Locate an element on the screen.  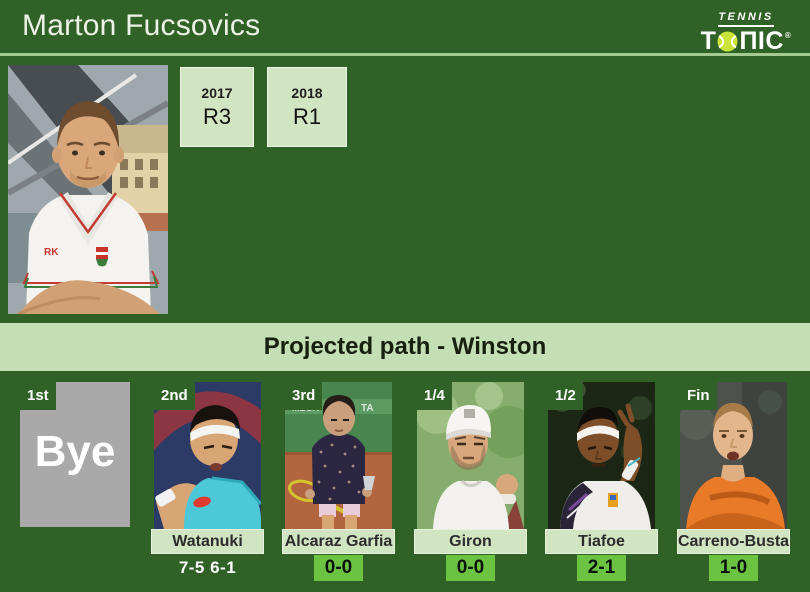
round-label-2nd: 2nd is located at coordinates (174, 396).